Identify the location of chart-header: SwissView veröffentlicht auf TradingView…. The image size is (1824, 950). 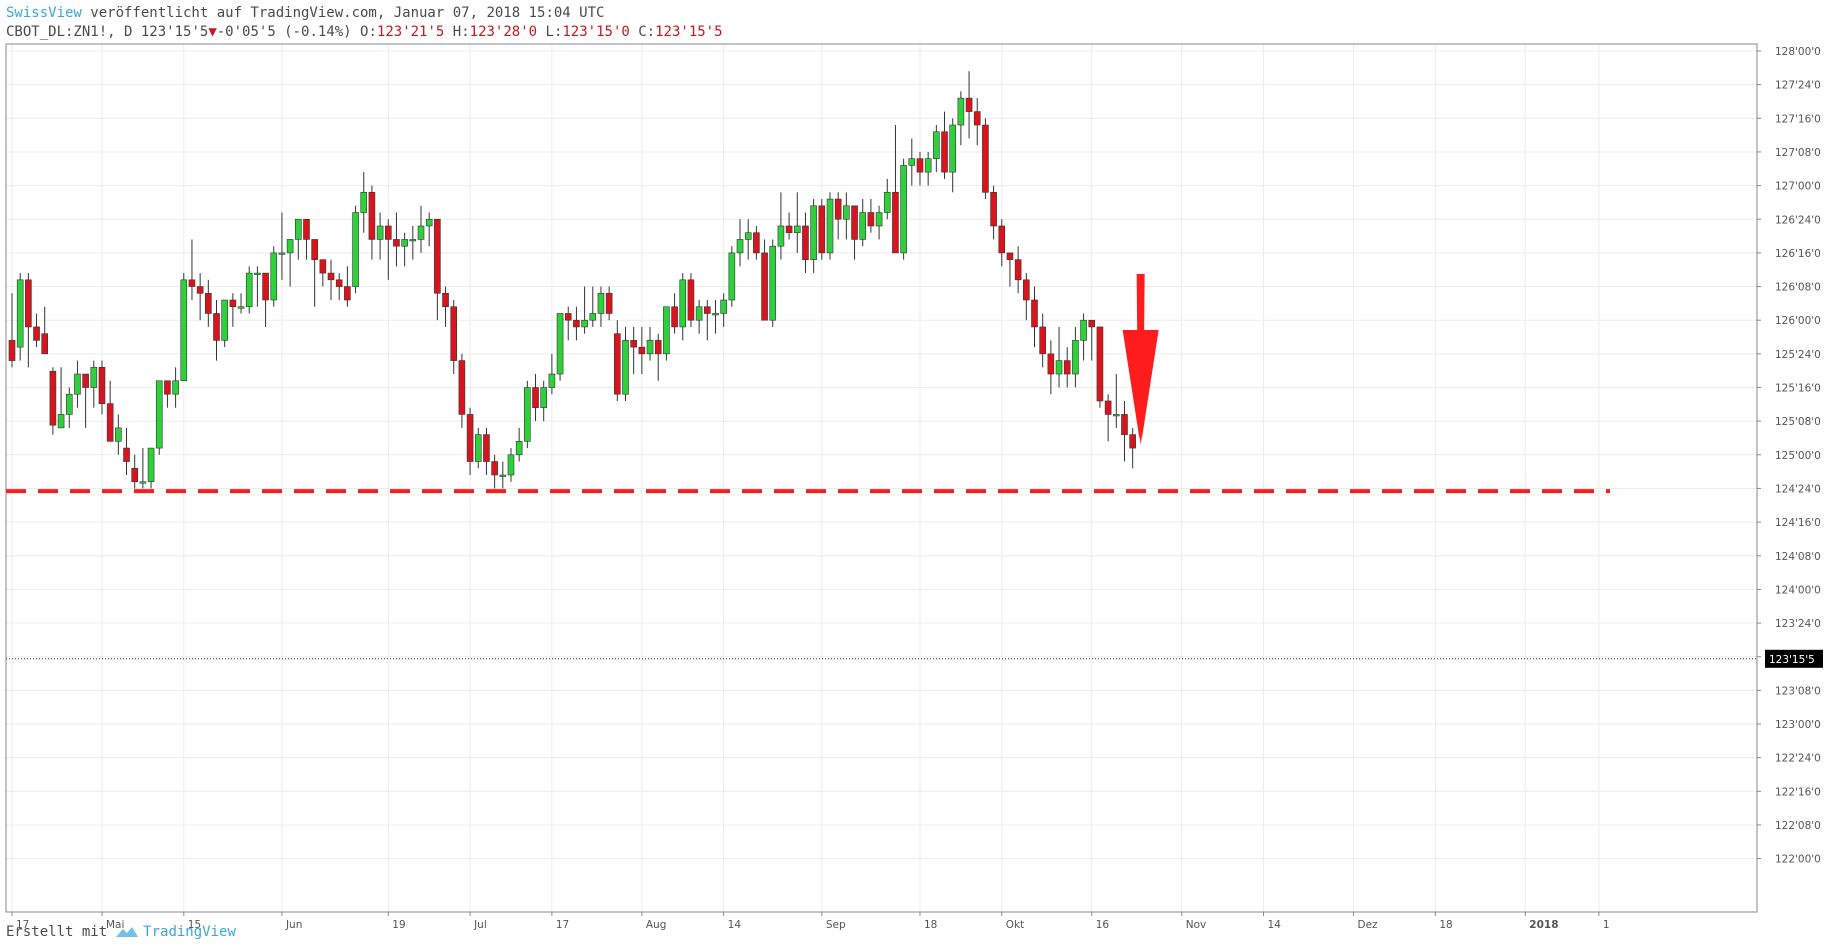
(364, 23).